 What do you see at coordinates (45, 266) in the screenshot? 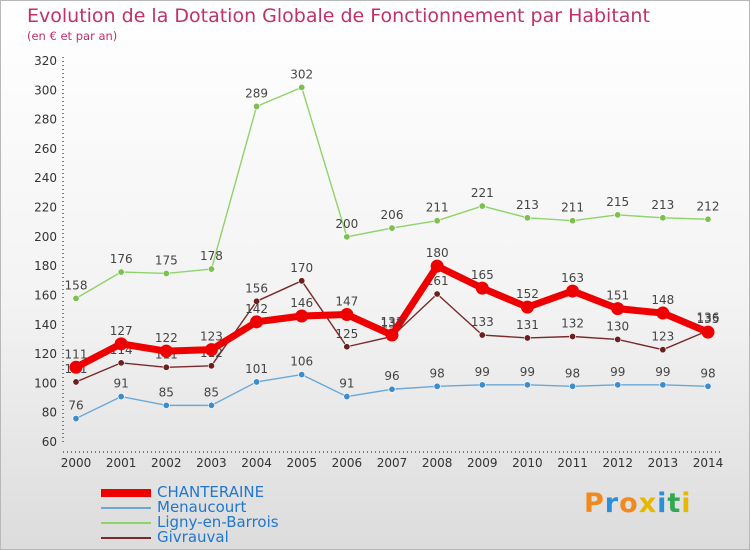
I see `y-tick-label: 180` at bounding box center [45, 266].